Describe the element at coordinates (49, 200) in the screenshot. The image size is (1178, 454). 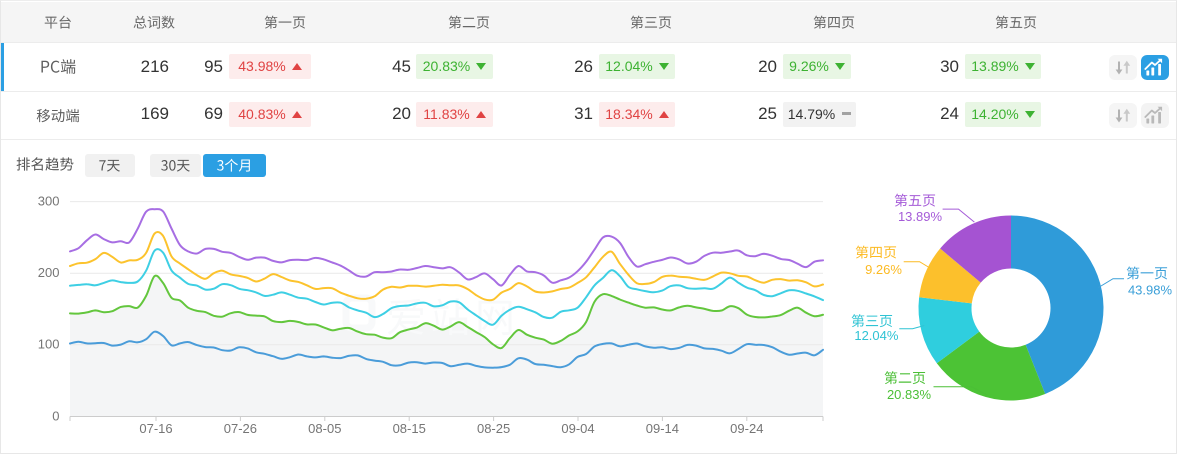
I see `svg-text: 300` at that location.